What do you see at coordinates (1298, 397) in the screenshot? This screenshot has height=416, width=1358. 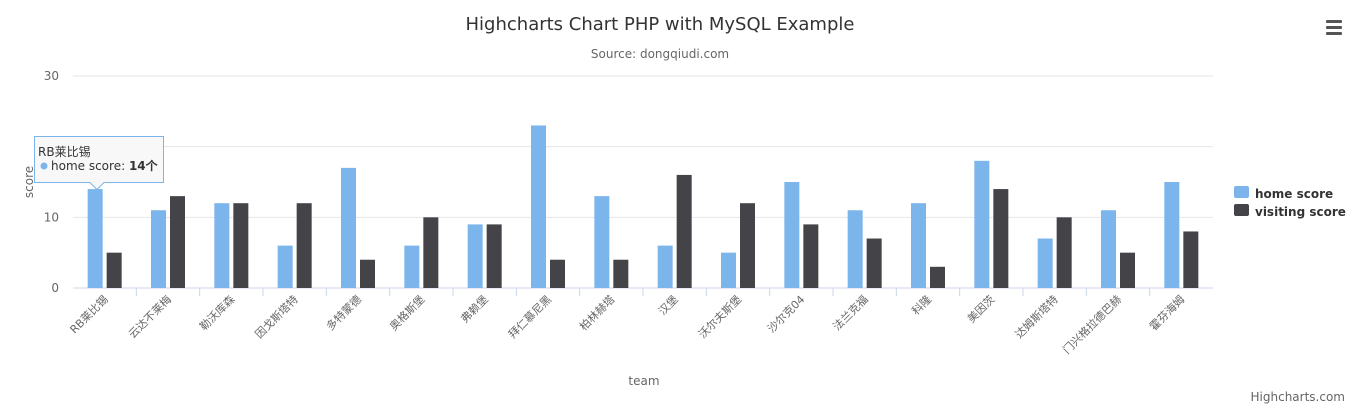 I see `credits-link: Highcharts.com` at bounding box center [1298, 397].